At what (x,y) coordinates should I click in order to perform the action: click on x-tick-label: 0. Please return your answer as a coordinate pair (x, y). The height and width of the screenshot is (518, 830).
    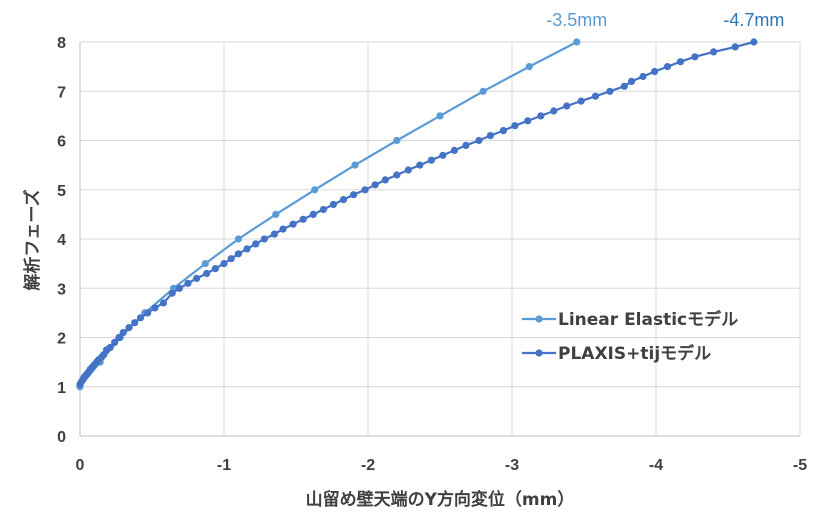
    Looking at the image, I should click on (80, 465).